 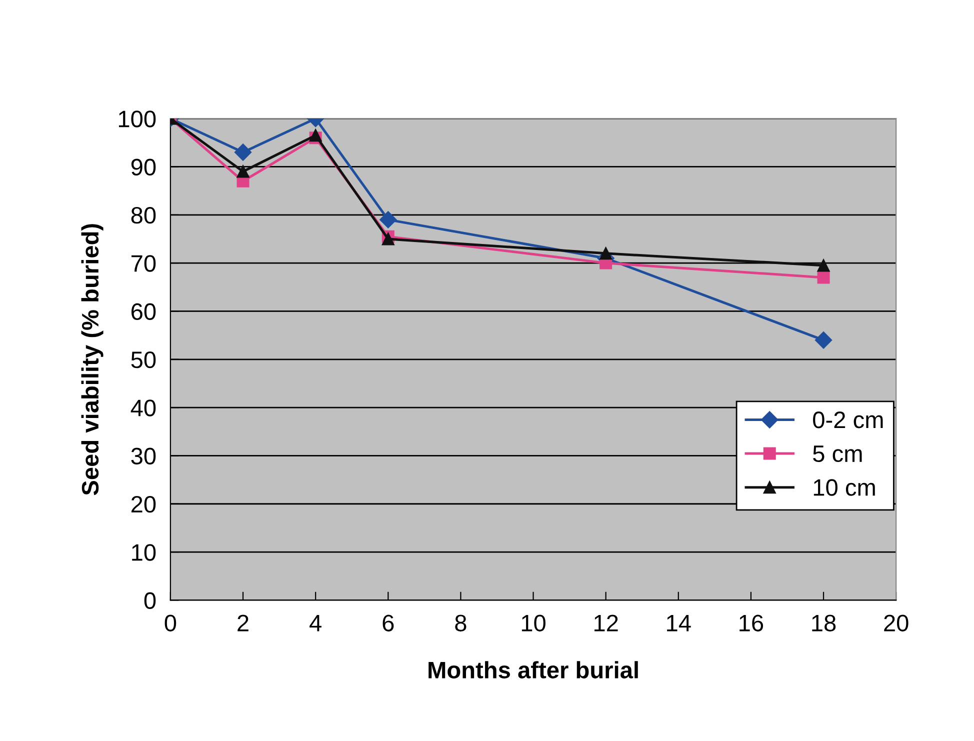 What do you see at coordinates (679, 623) in the screenshot?
I see `x-tick-label: 14` at bounding box center [679, 623].